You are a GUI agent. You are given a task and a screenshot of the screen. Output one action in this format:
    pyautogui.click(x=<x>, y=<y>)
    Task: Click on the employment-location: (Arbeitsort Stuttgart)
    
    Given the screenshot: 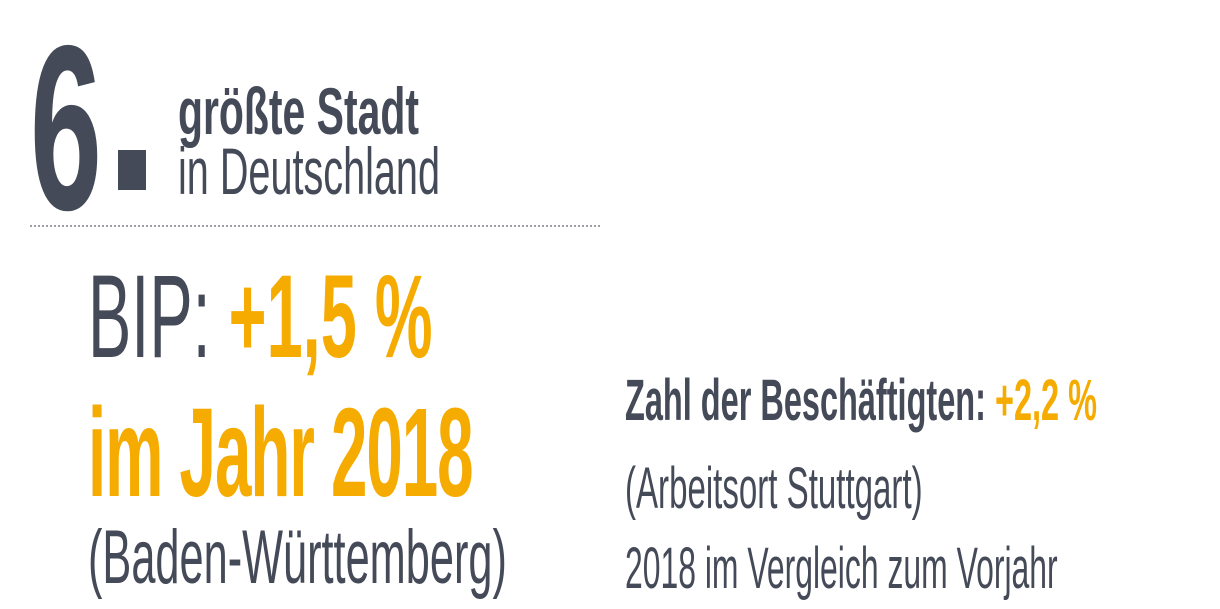 What is the action you would take?
    pyautogui.click(x=774, y=488)
    